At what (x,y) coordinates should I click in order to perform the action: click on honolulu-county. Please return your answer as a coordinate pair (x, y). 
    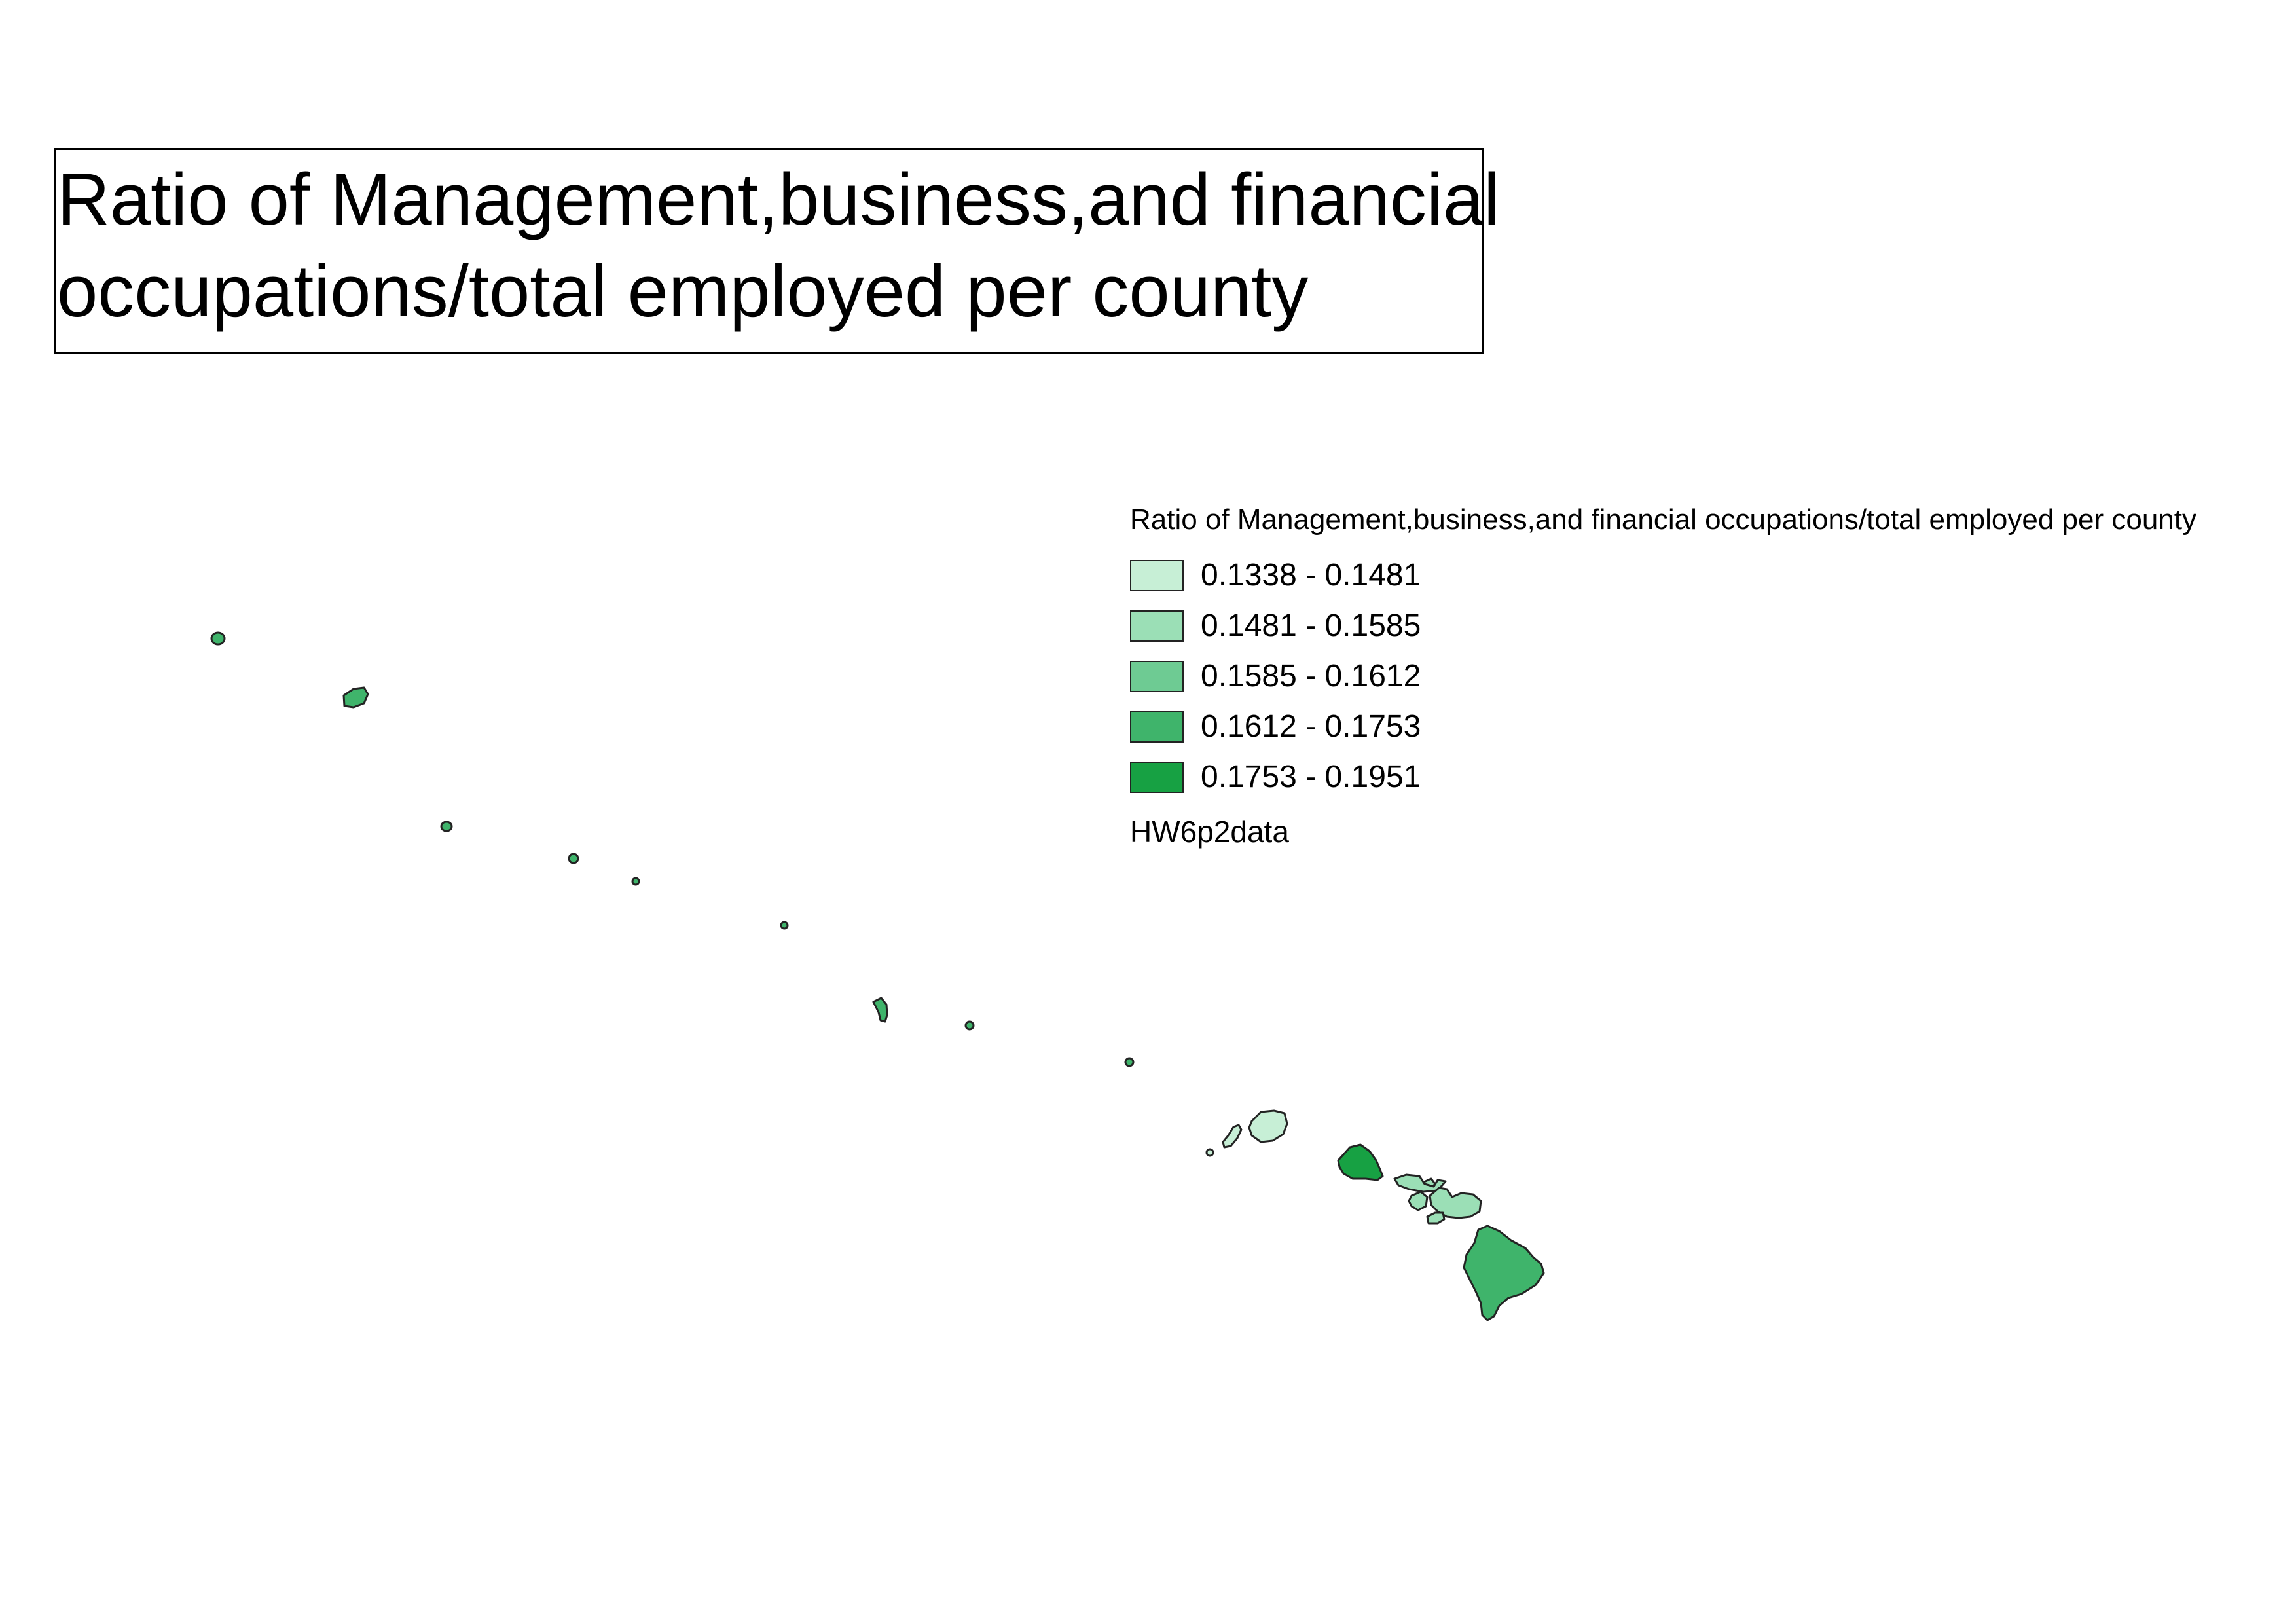
    Looking at the image, I should click on (1360, 1162).